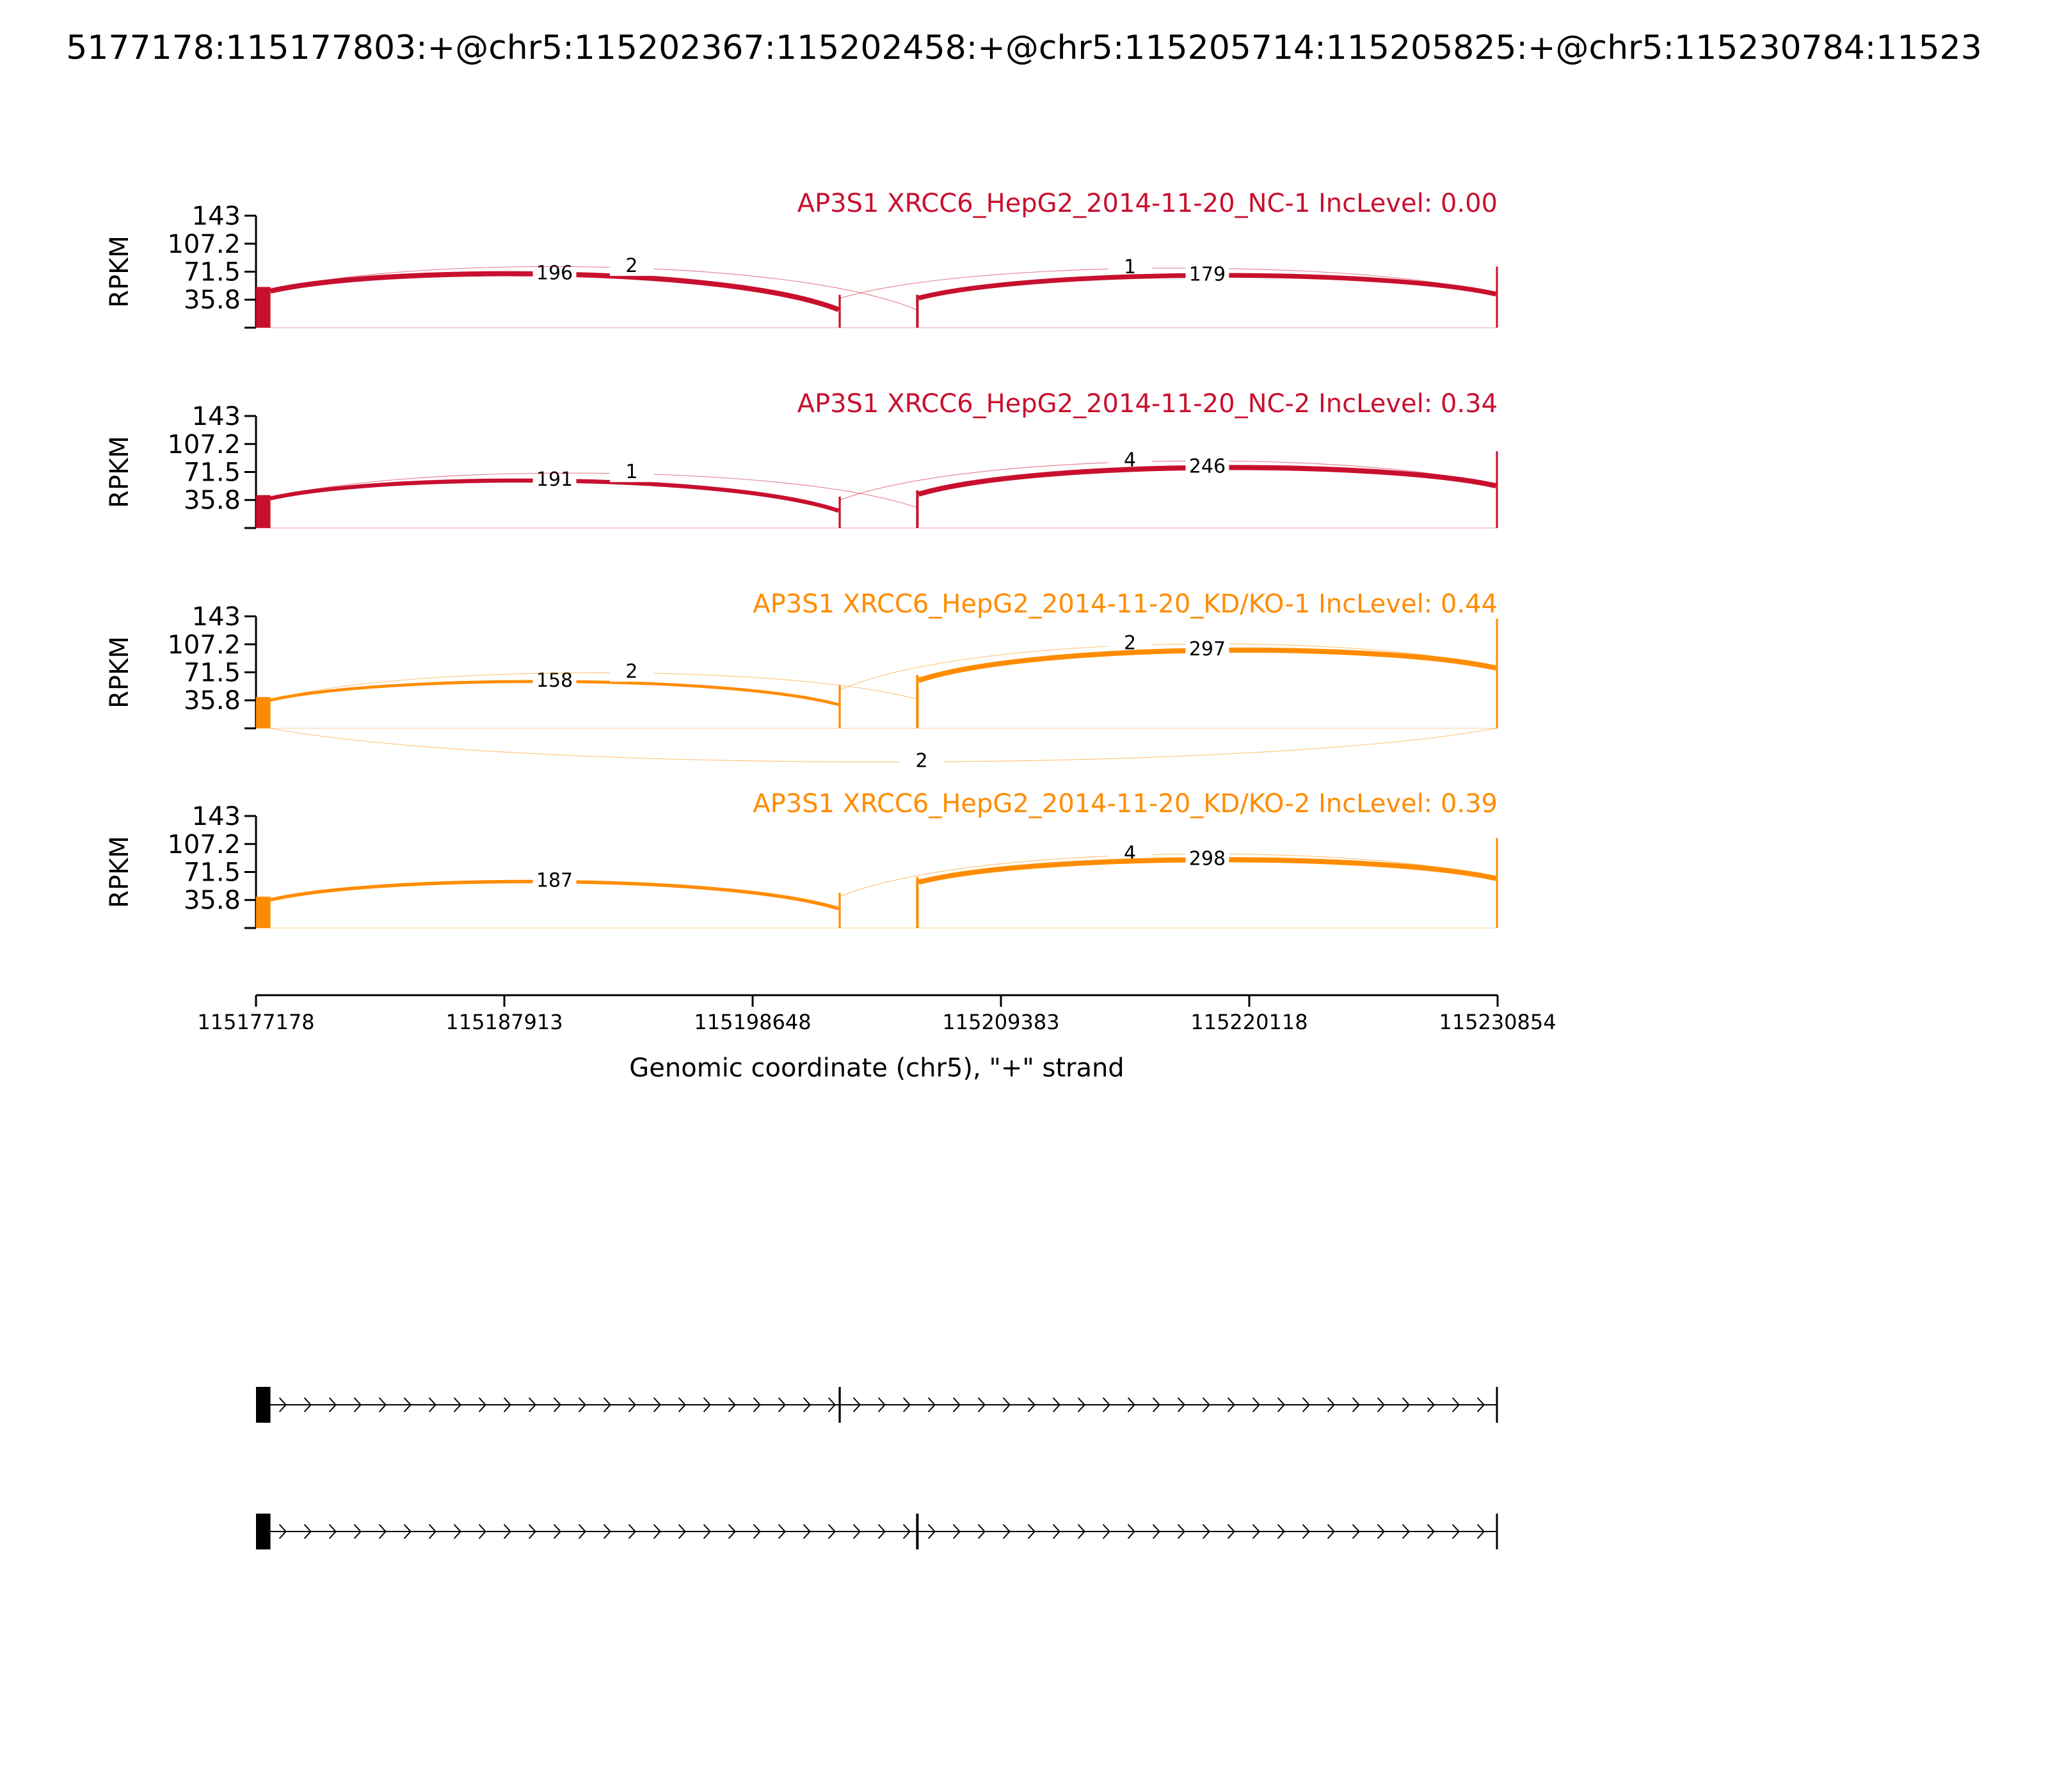 This screenshot has height=1792, width=2048. What do you see at coordinates (1207, 858) in the screenshot?
I see `junction-count-label: 298` at bounding box center [1207, 858].